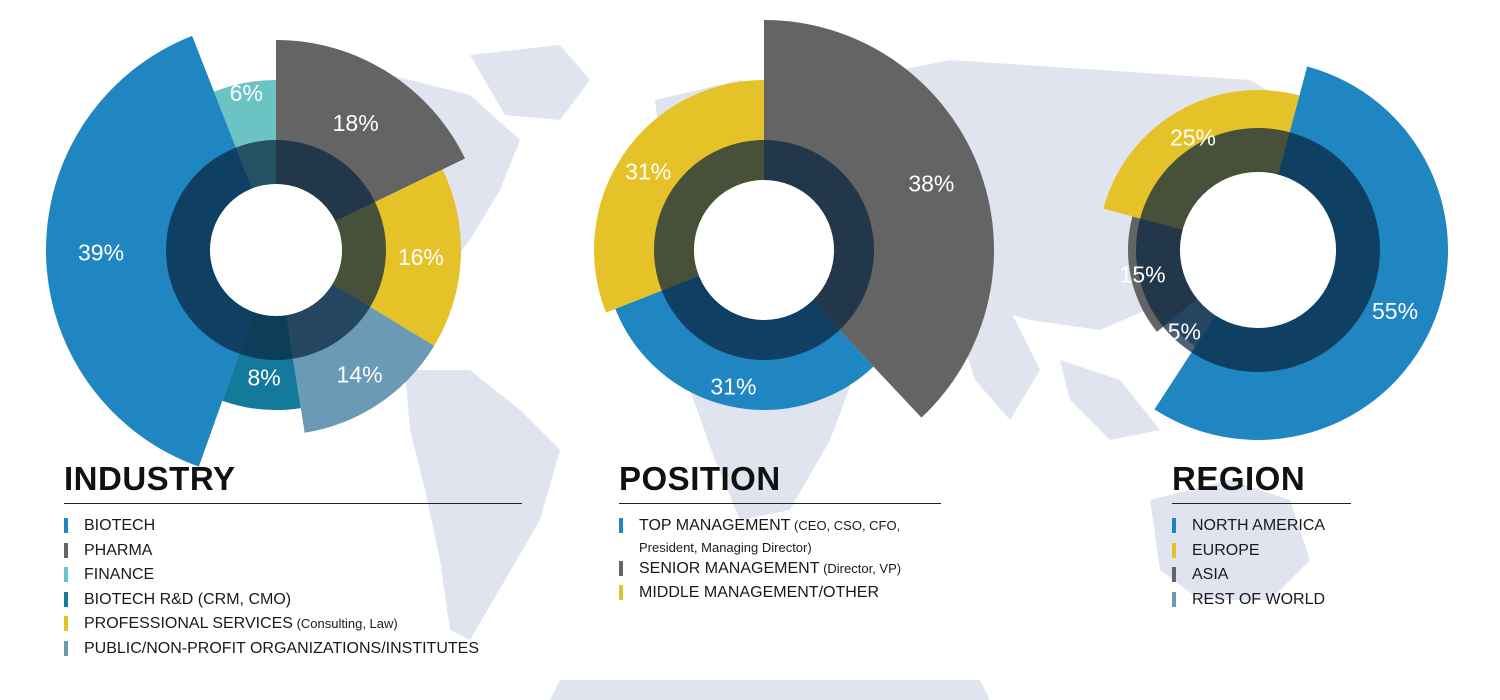 The width and height of the screenshot is (1500, 700). Describe the element at coordinates (1184, 332) in the screenshot. I see `region-label-rest-of-world: 5%` at that location.